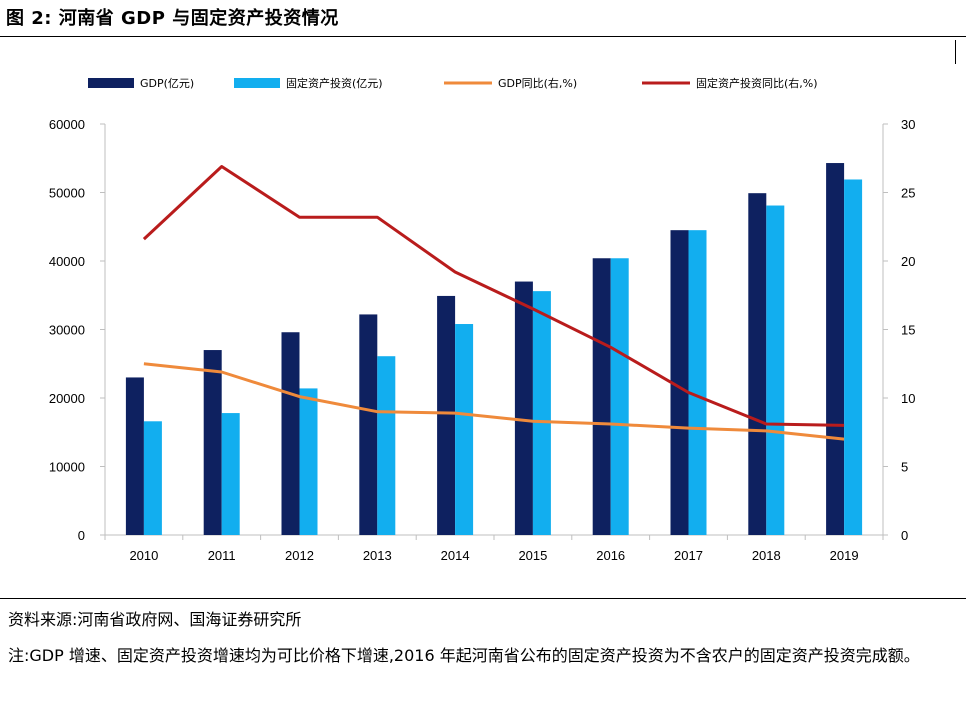 This screenshot has width=966, height=702. What do you see at coordinates (908, 124) in the screenshot?
I see `y-right-tick-label: 30` at bounding box center [908, 124].